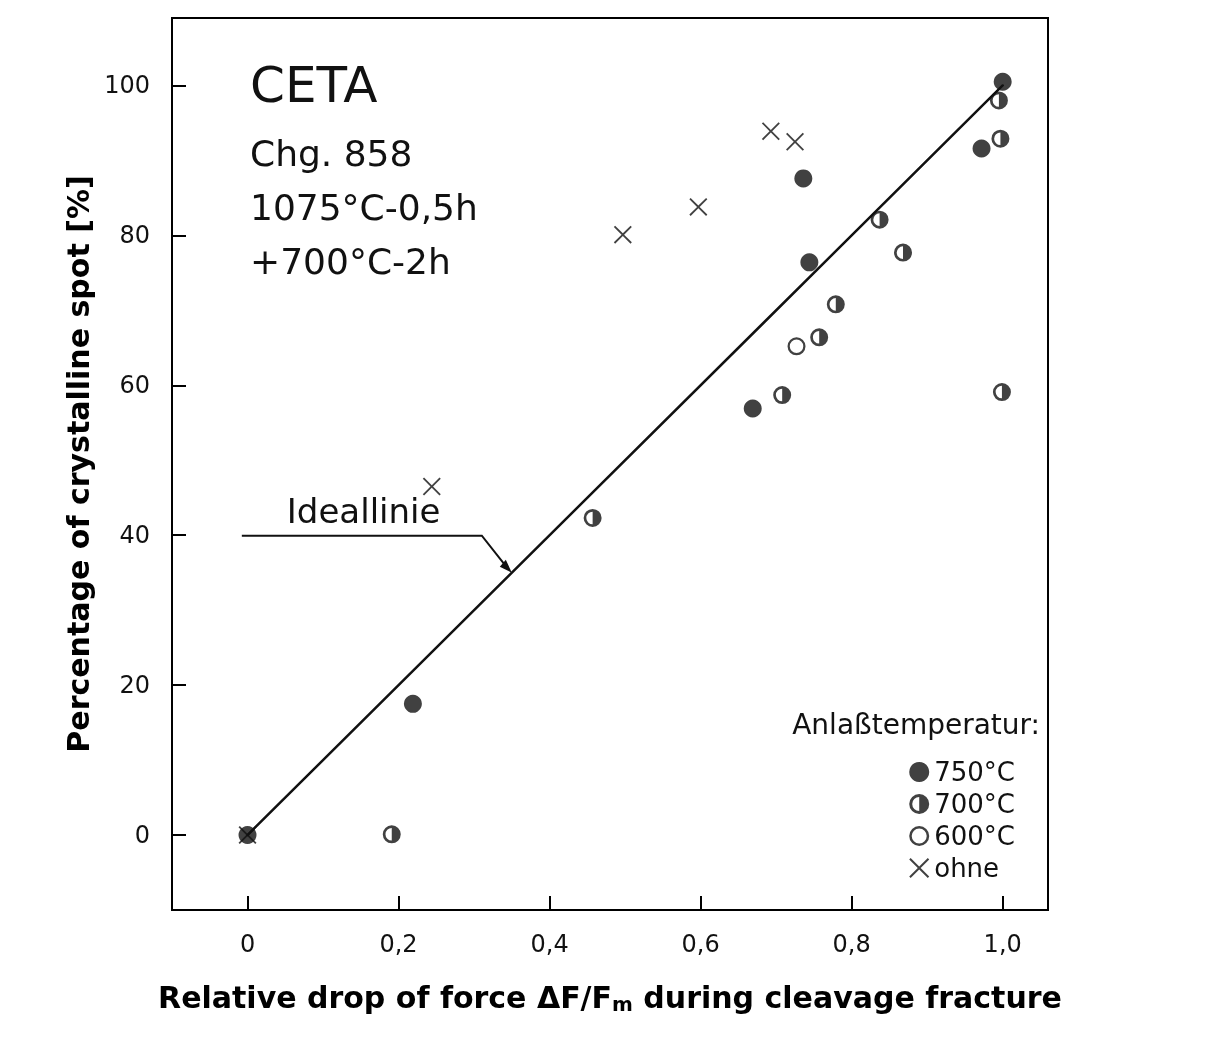  I want to click on x-tick-label: 0, so click(247, 944).